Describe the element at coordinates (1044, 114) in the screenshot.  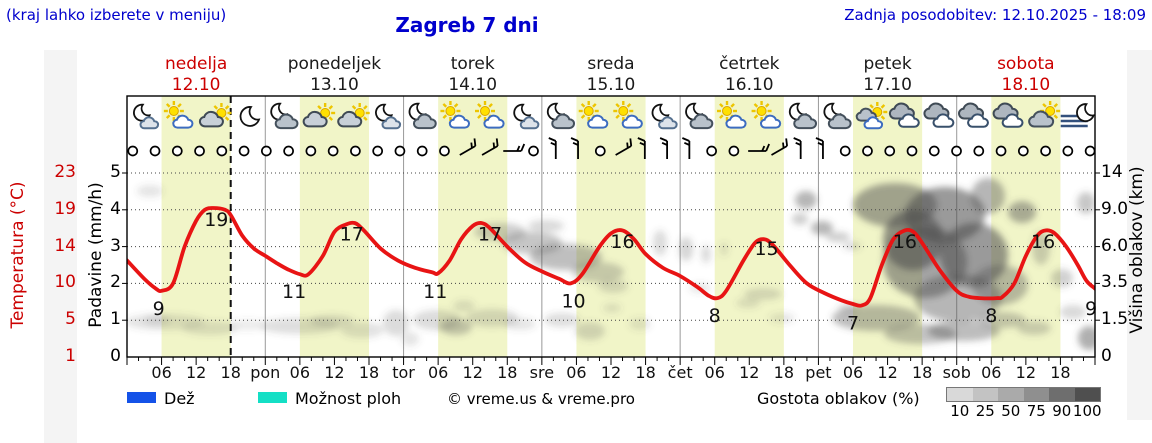
I see `weather-icon-sun-cloud-gray` at that location.